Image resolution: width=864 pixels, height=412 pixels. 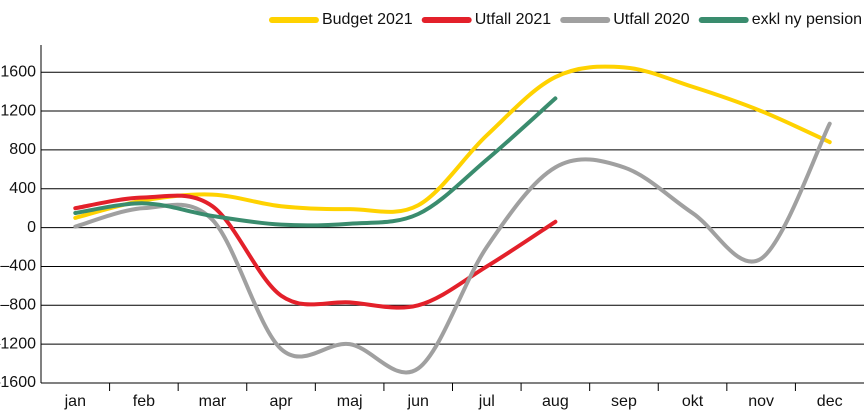 What do you see at coordinates (75, 401) in the screenshot?
I see `x-tick-label: jan` at bounding box center [75, 401].